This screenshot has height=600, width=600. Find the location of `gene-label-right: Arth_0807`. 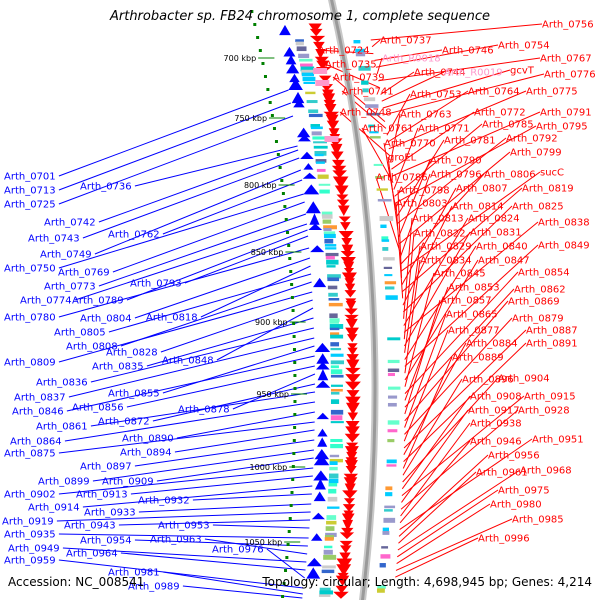

gene-label-right: Arth_0807 is located at coordinates (482, 189).